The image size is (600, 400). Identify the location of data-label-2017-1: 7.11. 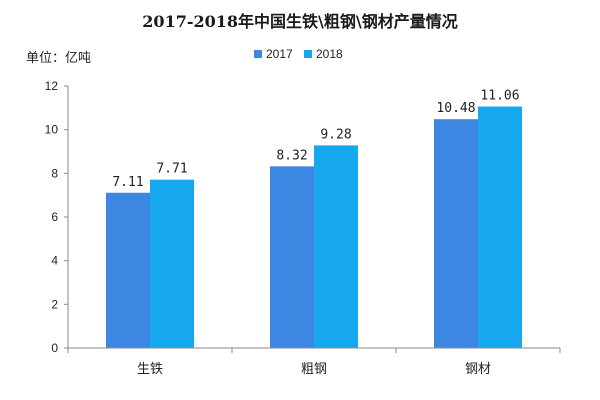
(127, 182).